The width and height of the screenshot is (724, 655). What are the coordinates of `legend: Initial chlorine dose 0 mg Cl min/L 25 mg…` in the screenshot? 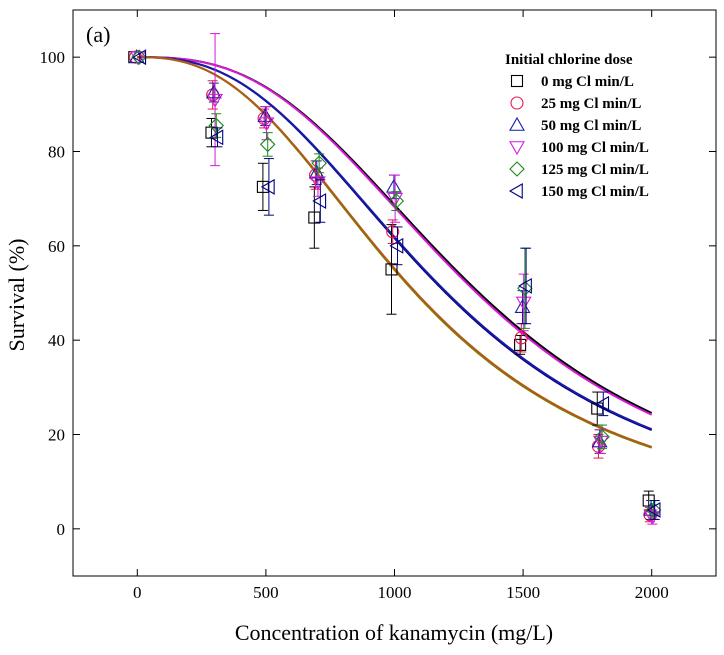 It's located at (577, 126).